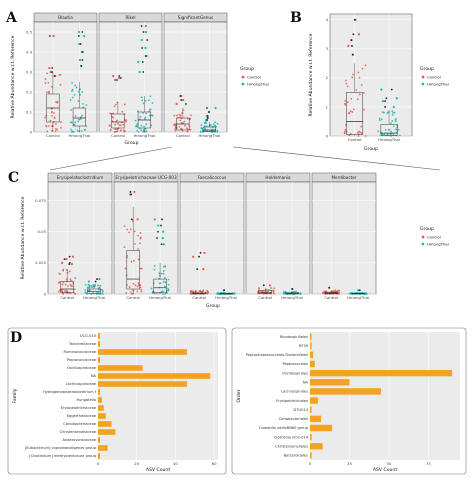 This screenshot has width=474, height=479. I want to click on a-facet-1-xtick-label: Control, so click(118, 135).